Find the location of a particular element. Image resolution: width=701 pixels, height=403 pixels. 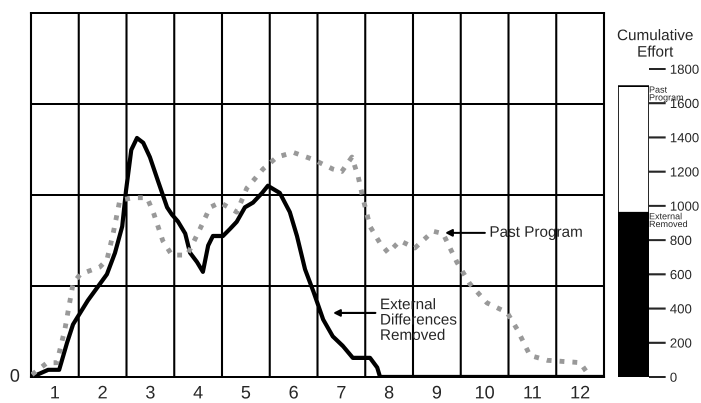

x-tick-label: 10 is located at coordinates (485, 392).